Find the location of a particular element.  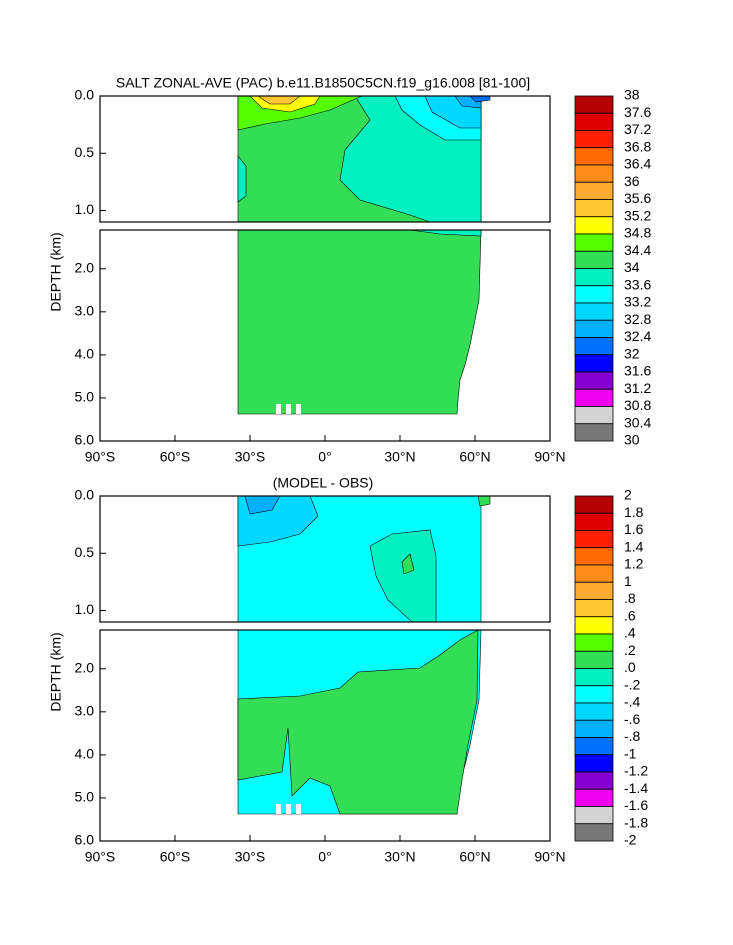

y-tick-label: 4.0 is located at coordinates (85, 754).